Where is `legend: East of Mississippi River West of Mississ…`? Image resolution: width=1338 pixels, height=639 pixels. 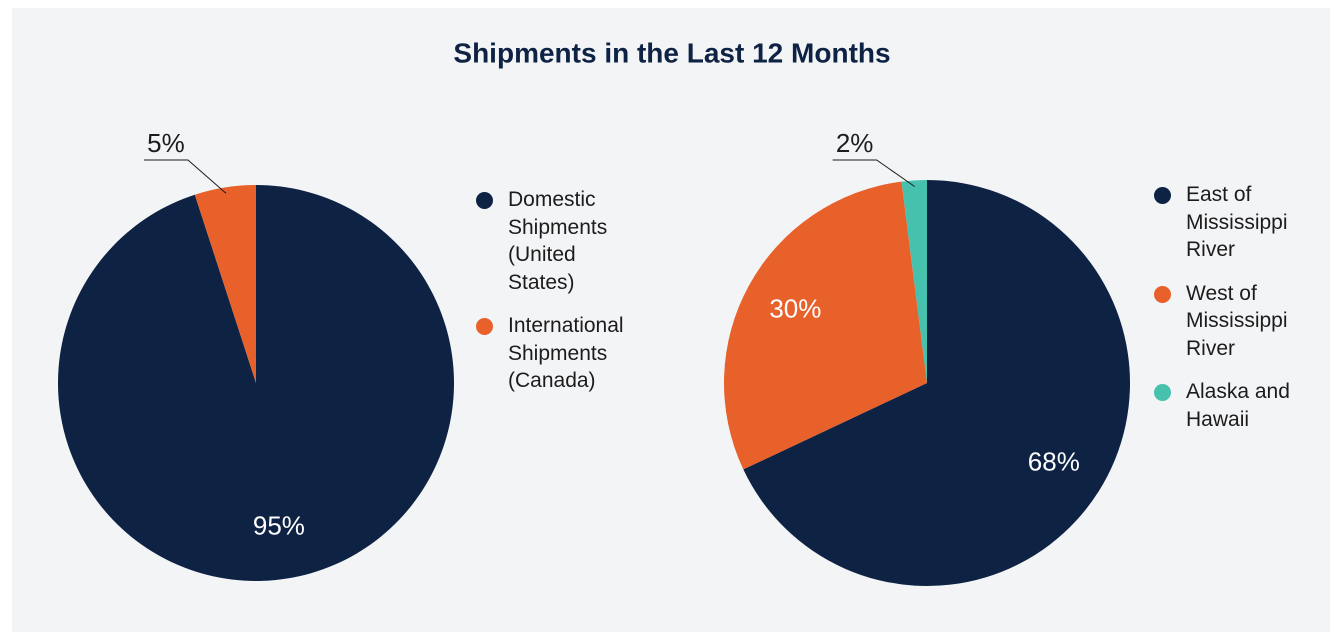
legend: East of Mississippi River West of Mississ… is located at coordinates (1225, 315).